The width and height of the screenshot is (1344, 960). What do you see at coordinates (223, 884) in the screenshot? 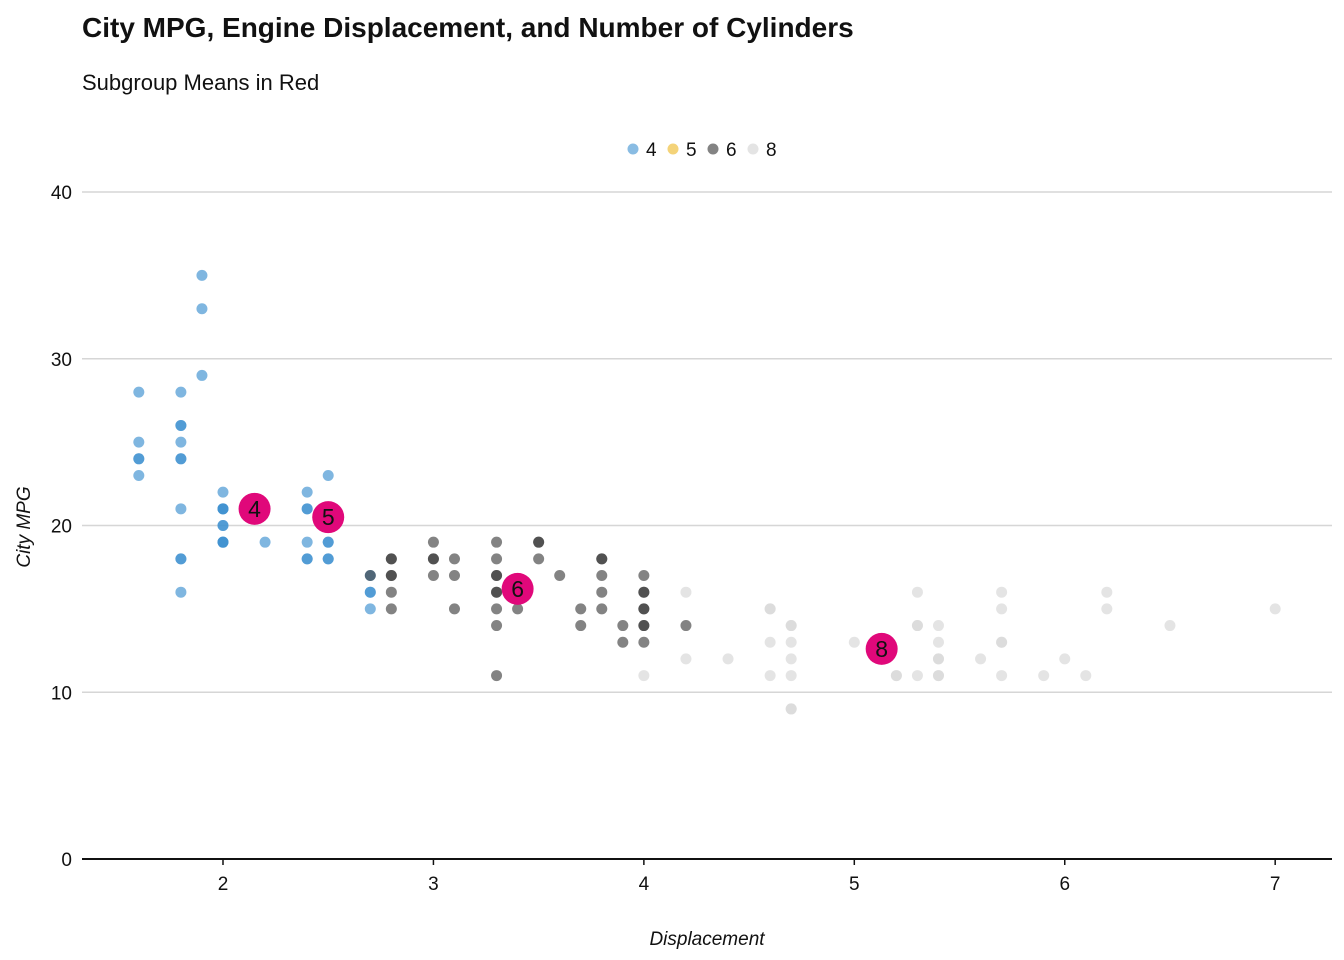
I see `x-tick-label-2: 2` at bounding box center [223, 884].